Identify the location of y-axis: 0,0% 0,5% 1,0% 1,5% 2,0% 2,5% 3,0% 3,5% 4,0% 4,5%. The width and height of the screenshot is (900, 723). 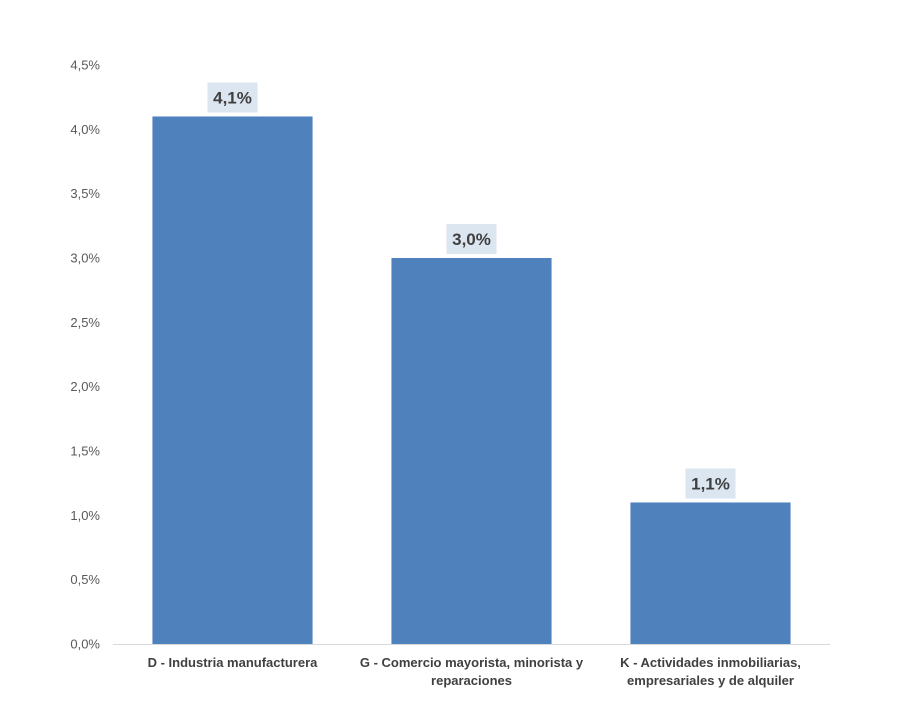
(85, 355).